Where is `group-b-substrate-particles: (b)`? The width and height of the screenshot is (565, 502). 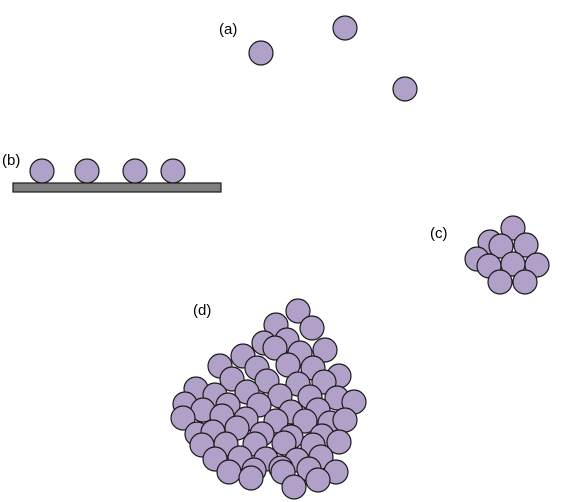 group-b-substrate-particles: (b) is located at coordinates (112, 172).